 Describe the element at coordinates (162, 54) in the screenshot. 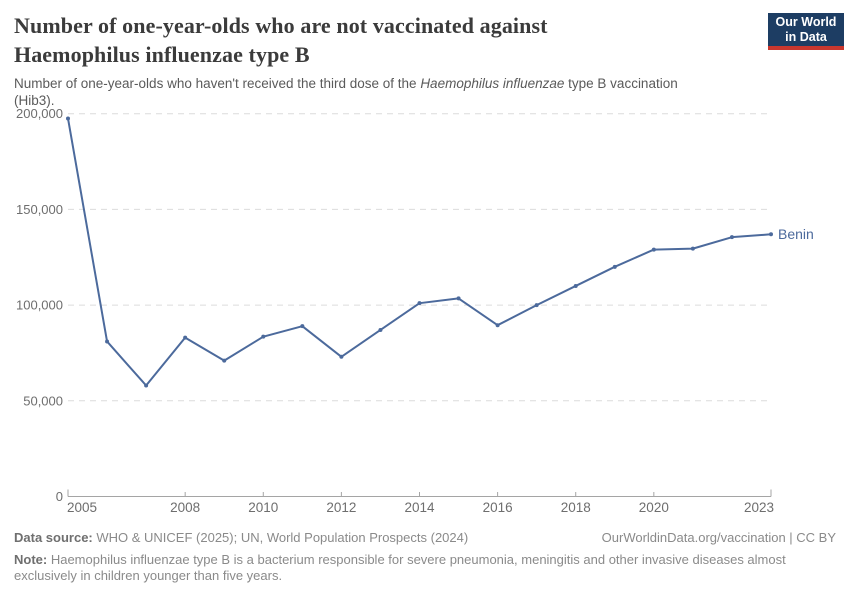

I see `title-line-2: Haemophilus influenzae type B` at that location.